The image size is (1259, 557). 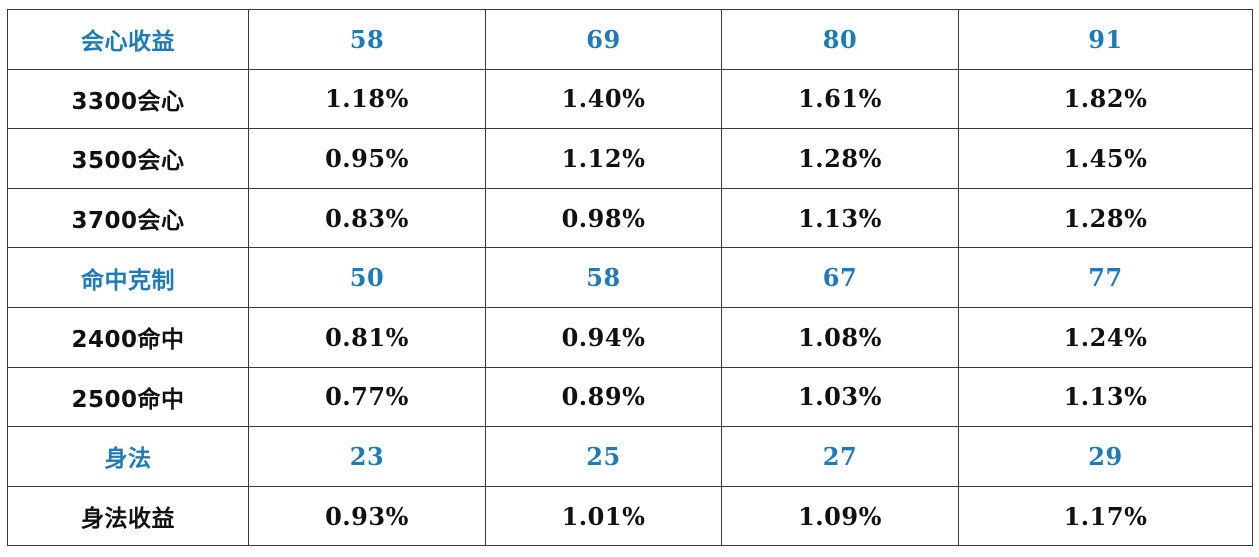 I want to click on table-cell: 0.77%, so click(x=367, y=397).